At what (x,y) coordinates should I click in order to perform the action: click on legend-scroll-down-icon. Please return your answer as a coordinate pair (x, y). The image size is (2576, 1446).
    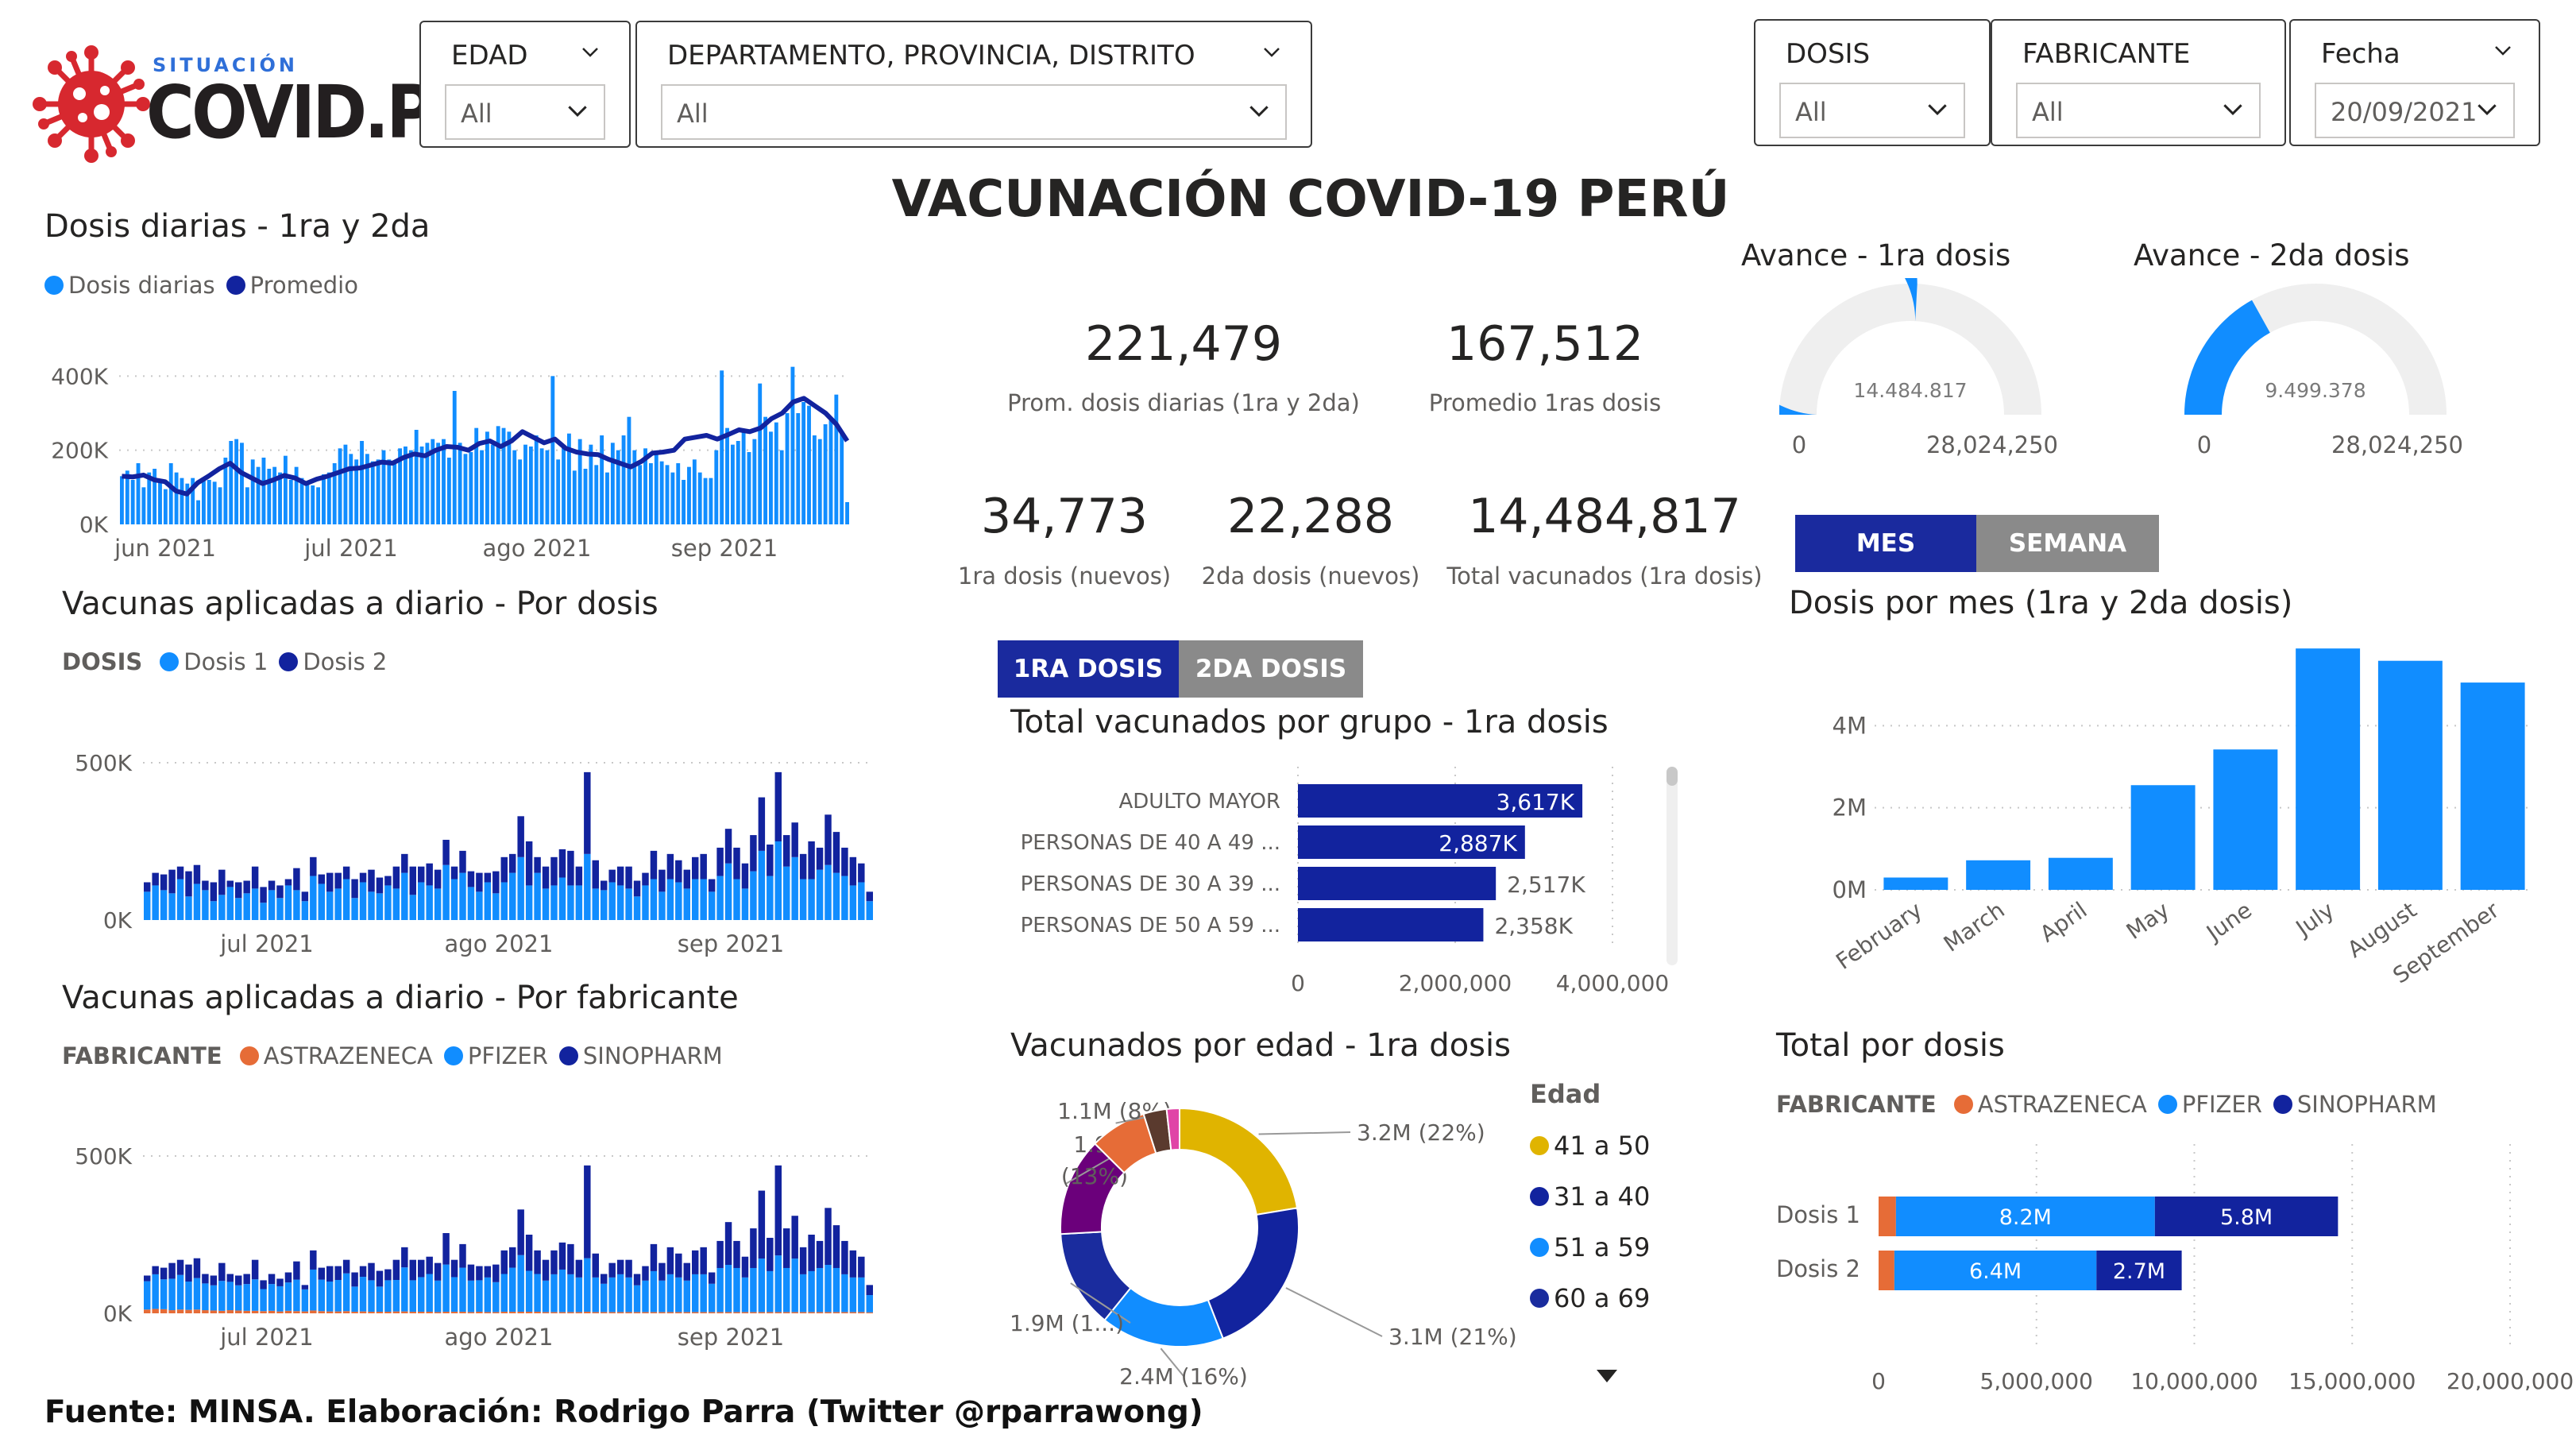
    Looking at the image, I should click on (1607, 1376).